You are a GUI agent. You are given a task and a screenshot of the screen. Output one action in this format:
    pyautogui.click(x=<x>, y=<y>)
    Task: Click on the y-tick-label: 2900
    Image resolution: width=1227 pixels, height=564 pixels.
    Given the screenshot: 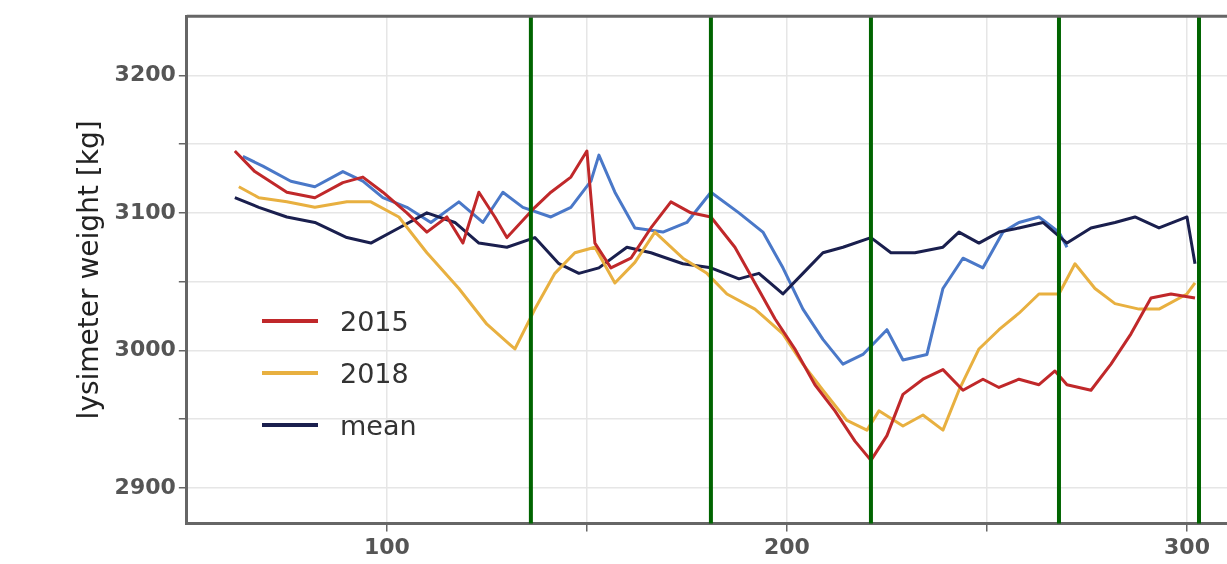 What is the action you would take?
    pyautogui.click(x=145, y=486)
    